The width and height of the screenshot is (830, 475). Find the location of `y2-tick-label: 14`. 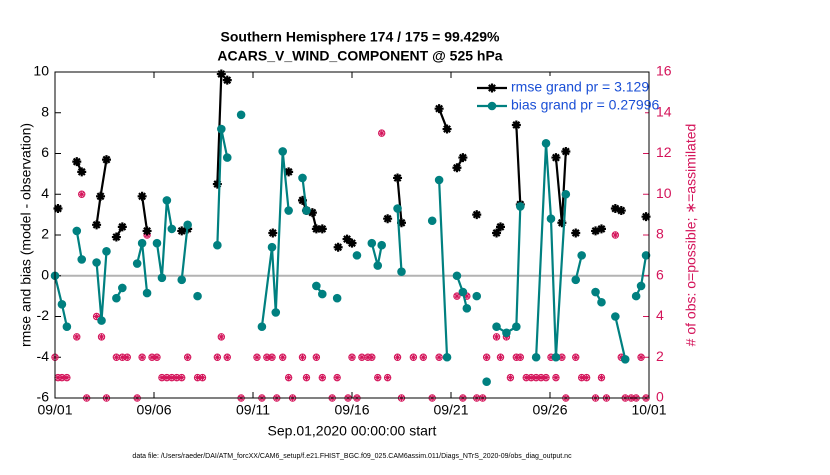

y2-tick-label: 14 is located at coordinates (664, 111).